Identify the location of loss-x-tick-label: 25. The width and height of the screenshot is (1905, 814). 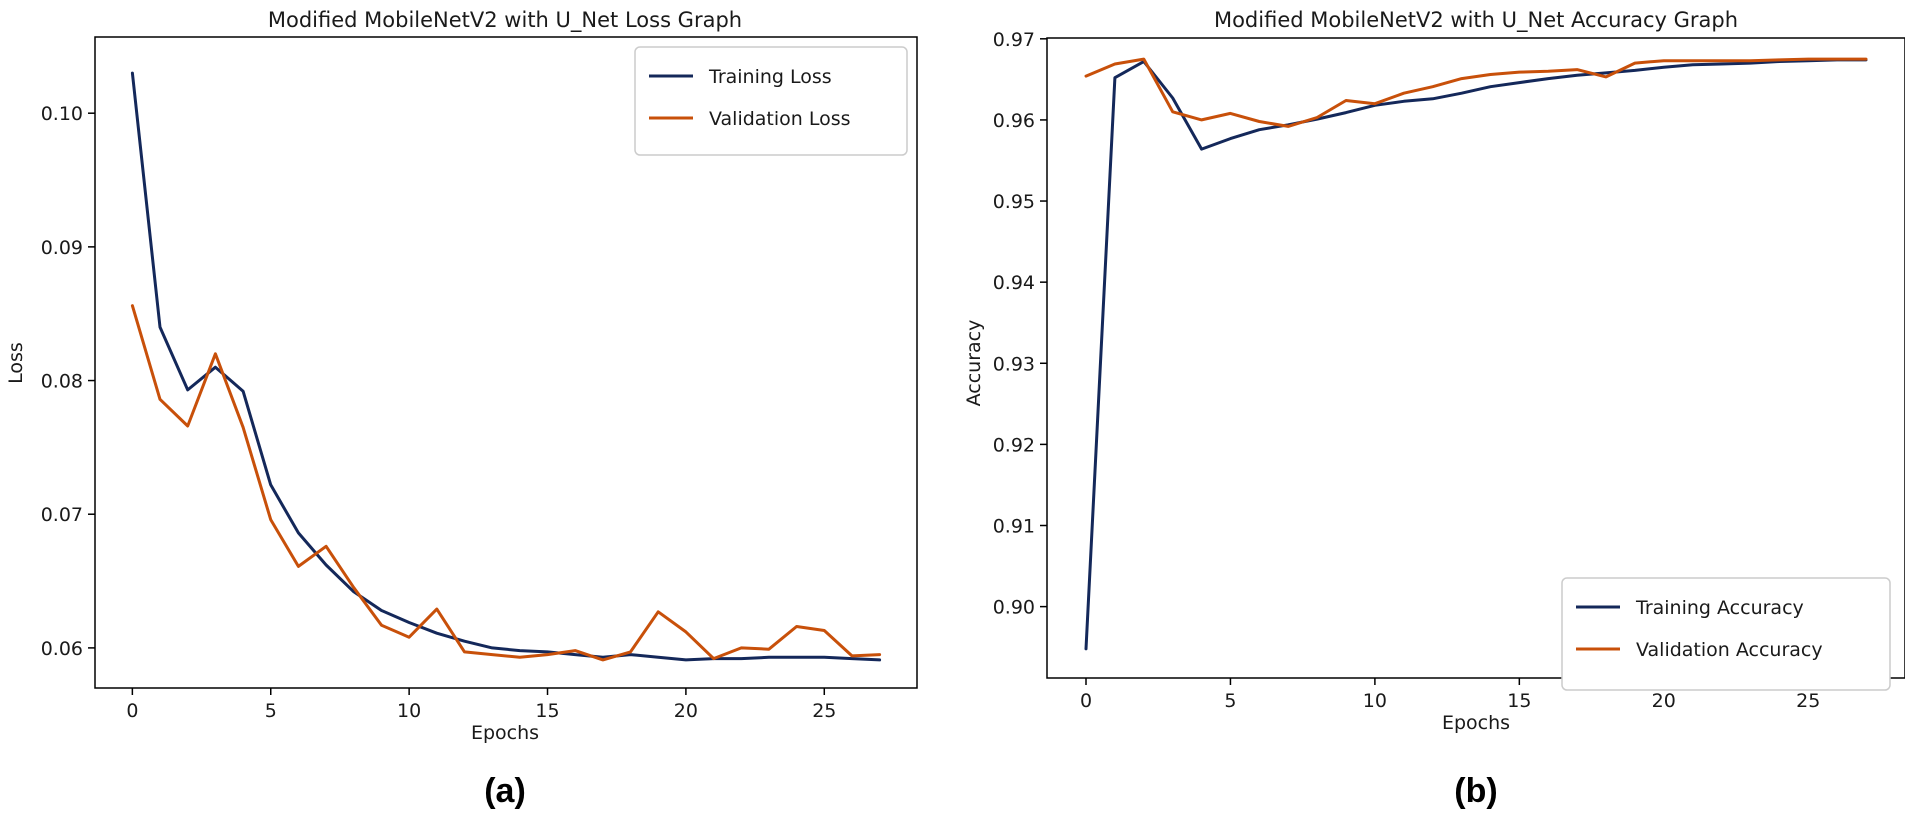
(824, 711).